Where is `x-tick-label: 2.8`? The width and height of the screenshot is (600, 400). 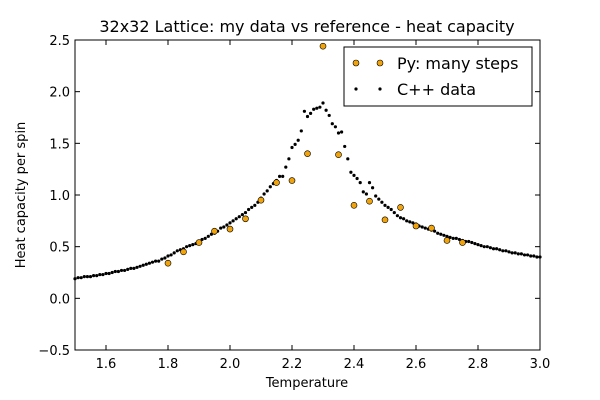
x-tick-label: 2.8 is located at coordinates (478, 364).